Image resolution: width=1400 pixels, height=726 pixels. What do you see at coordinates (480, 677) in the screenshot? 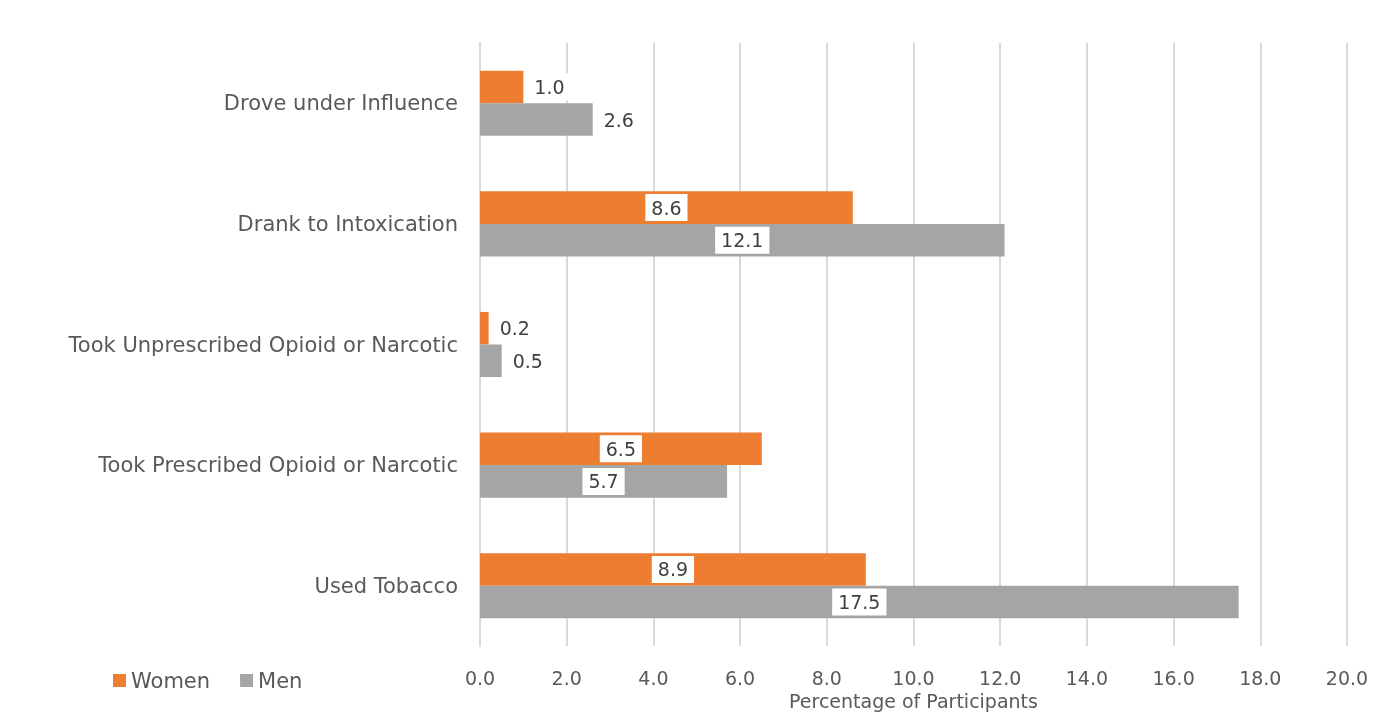
I see `x-tick-label: 0.0` at bounding box center [480, 677].